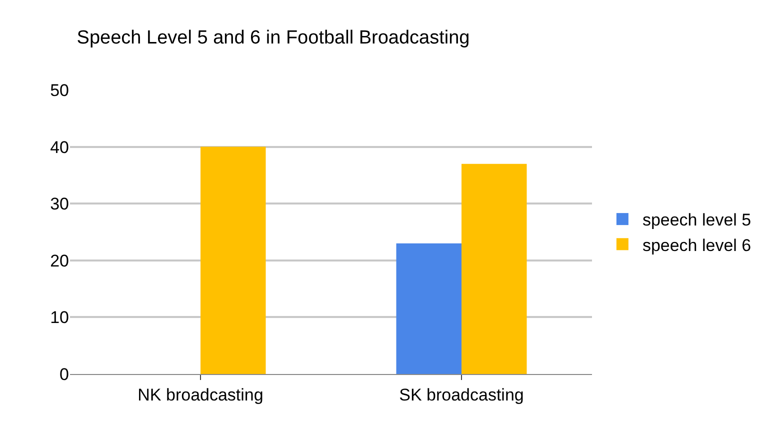 The width and height of the screenshot is (768, 434). What do you see at coordinates (273, 38) in the screenshot?
I see `chart-title: Speech Level 5 and 6 in Football Broadcasting` at bounding box center [273, 38].